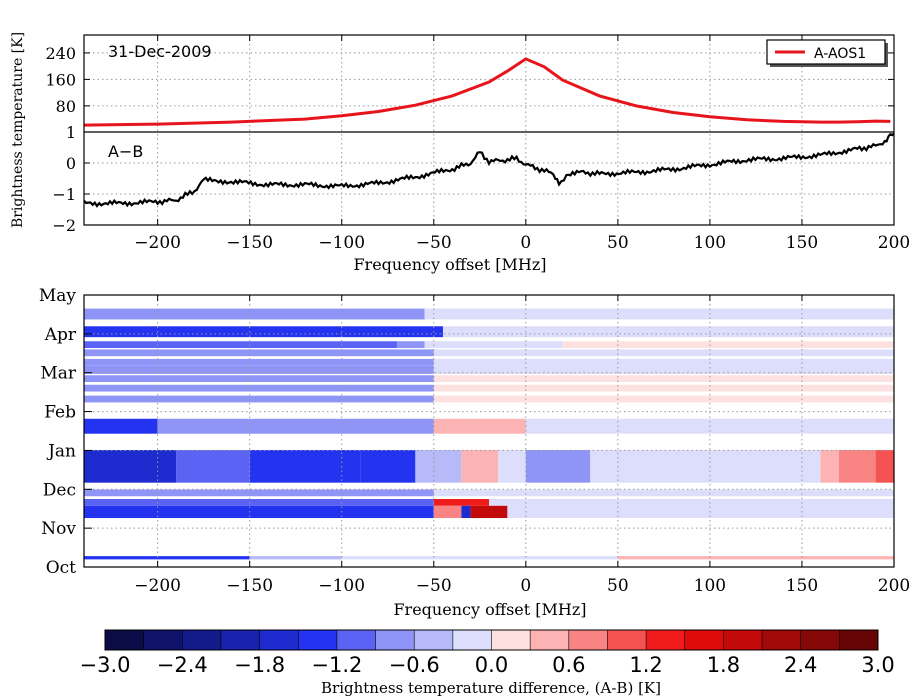  What do you see at coordinates (489, 170) in the screenshot?
I see `series-line-a-minus-b` at bounding box center [489, 170].